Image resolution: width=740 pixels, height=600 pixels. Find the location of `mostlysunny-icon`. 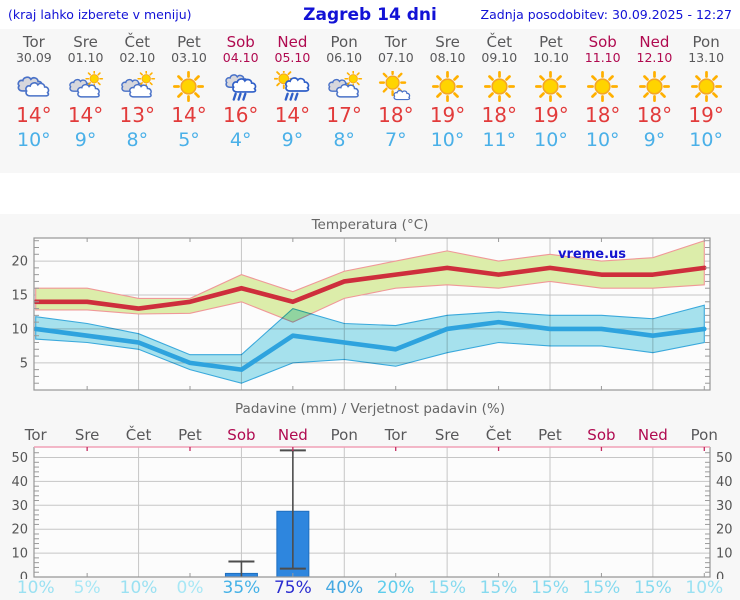

mostlysunny-icon is located at coordinates (395, 86).